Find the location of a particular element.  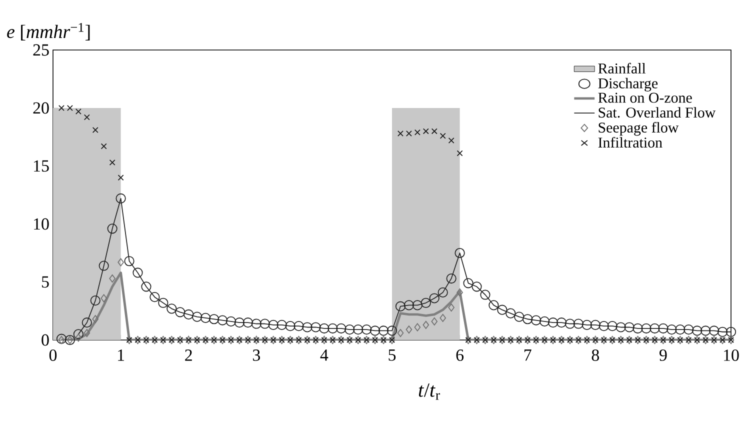

y-tick-label: 15 is located at coordinates (41, 166).